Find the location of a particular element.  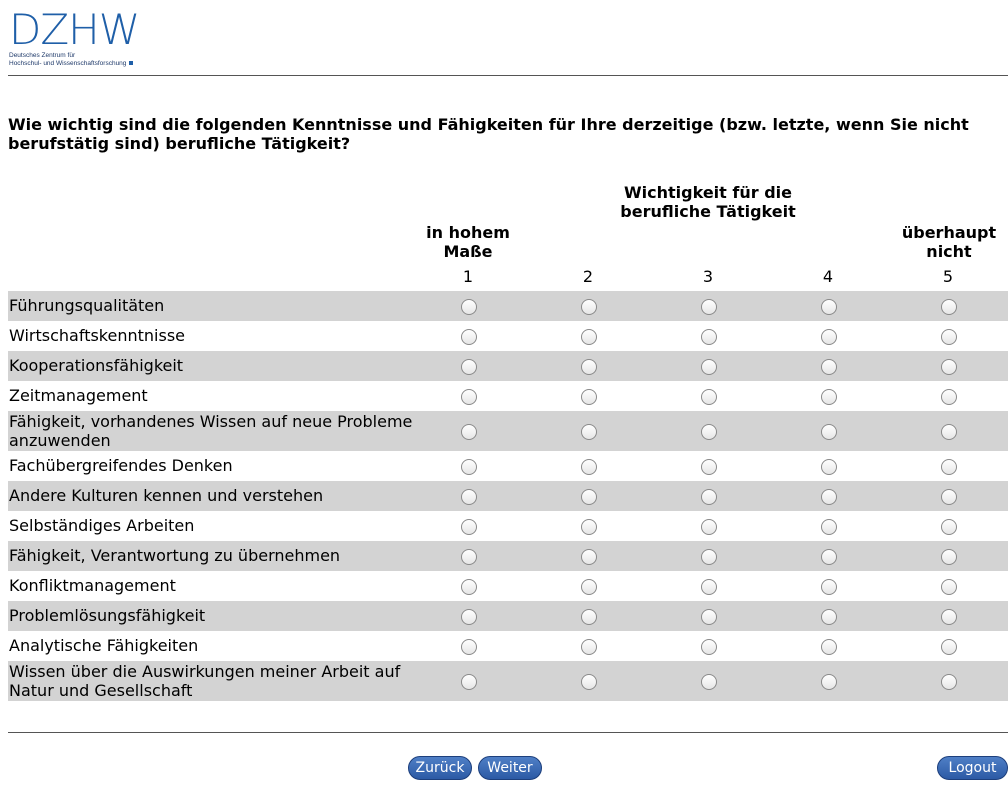

logo-subtitle-line2: Hochschul- und Wissenschaftsforschung is located at coordinates (79, 64).